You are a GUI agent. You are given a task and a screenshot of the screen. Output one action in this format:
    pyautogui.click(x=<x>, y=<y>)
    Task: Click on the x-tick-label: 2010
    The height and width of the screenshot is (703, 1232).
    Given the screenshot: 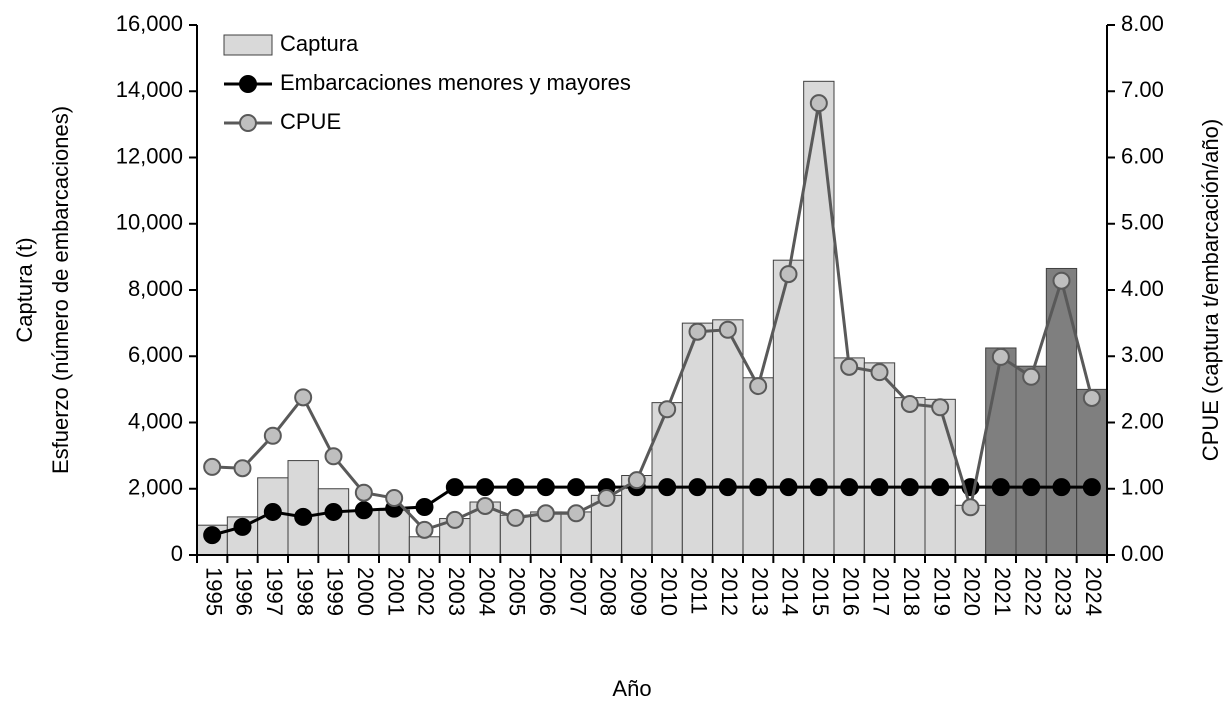 What is the action you would take?
    pyautogui.click(x=668, y=591)
    